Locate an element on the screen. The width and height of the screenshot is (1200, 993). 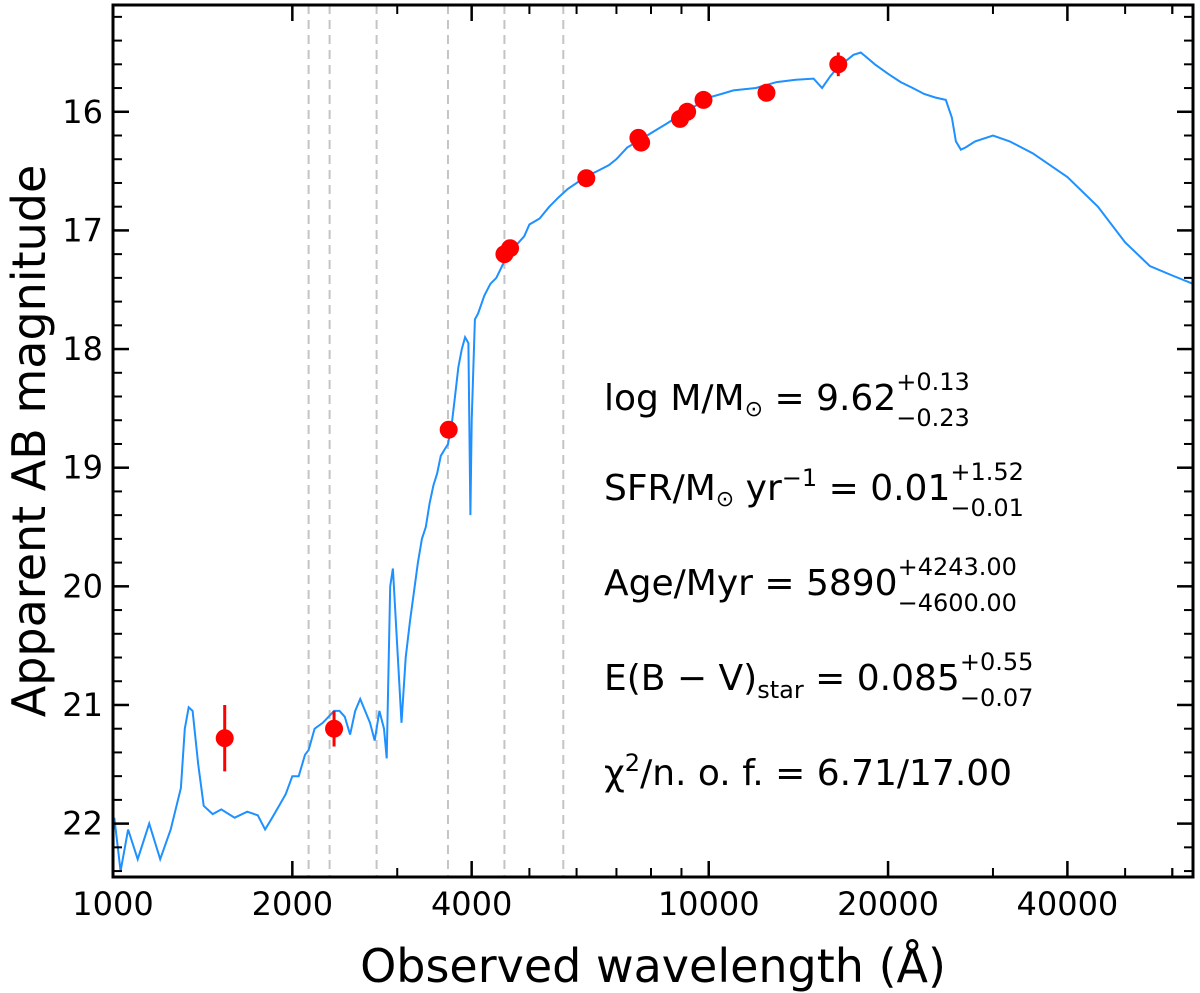
y-tick-label: 19 is located at coordinates (82, 468).